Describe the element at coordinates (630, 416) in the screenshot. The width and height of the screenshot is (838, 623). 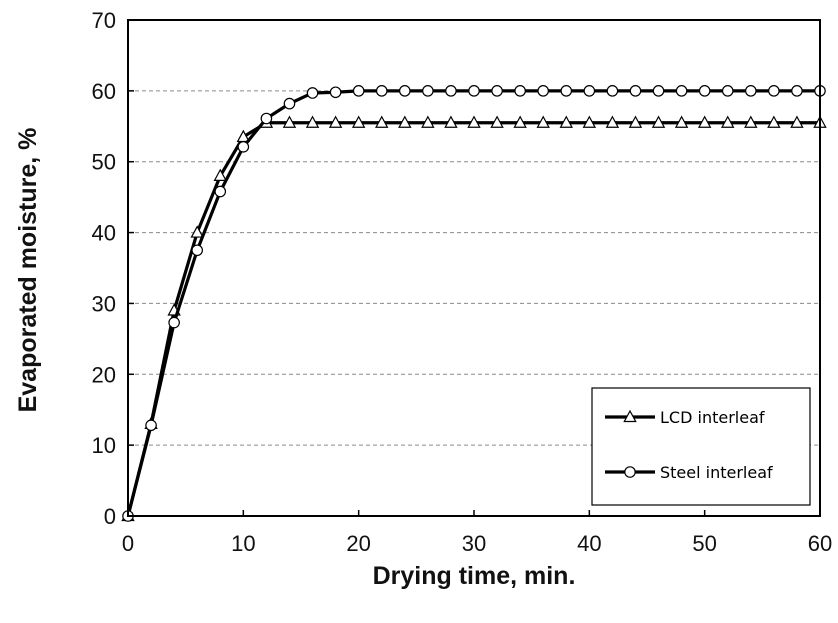
I see `legend-triangle-marker` at that location.